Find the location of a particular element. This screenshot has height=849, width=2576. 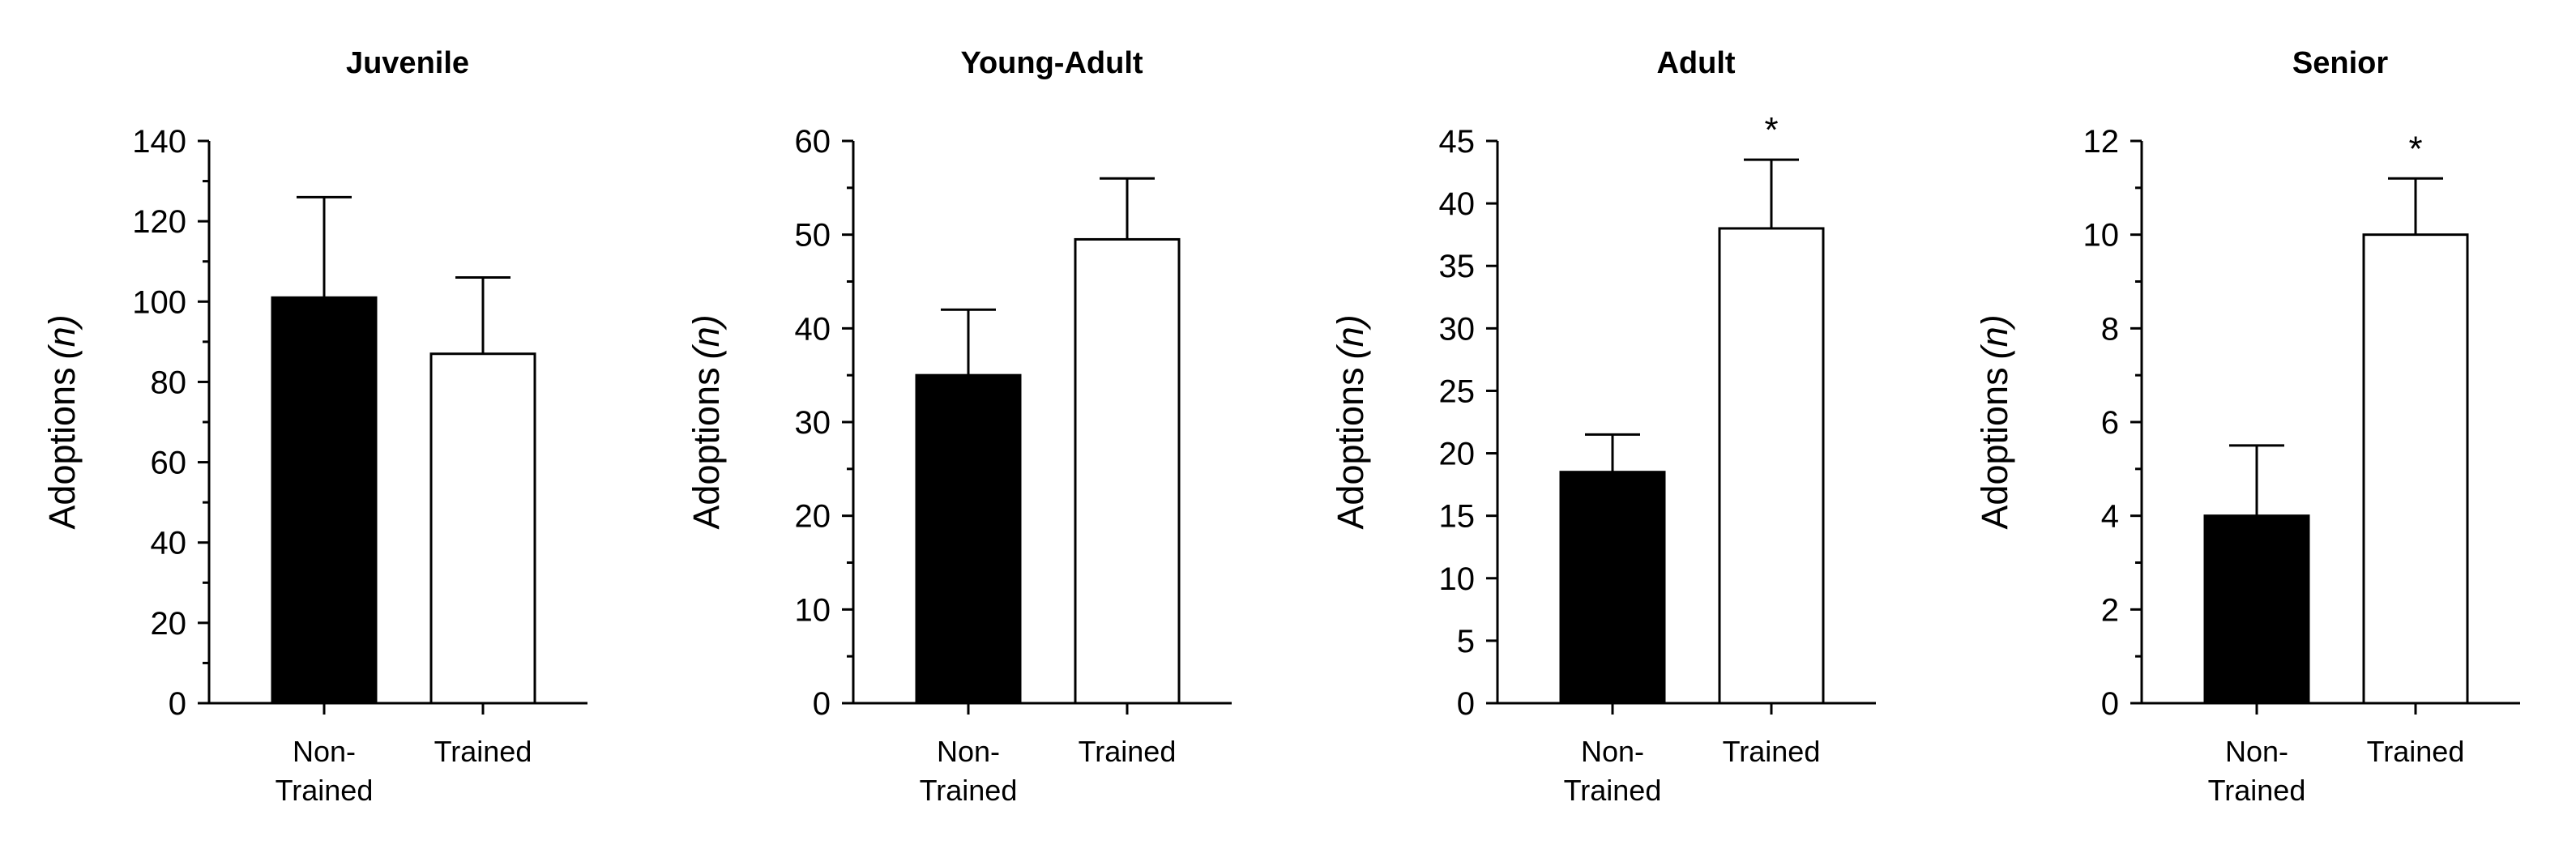

y-tick-label: 140 is located at coordinates (159, 142).